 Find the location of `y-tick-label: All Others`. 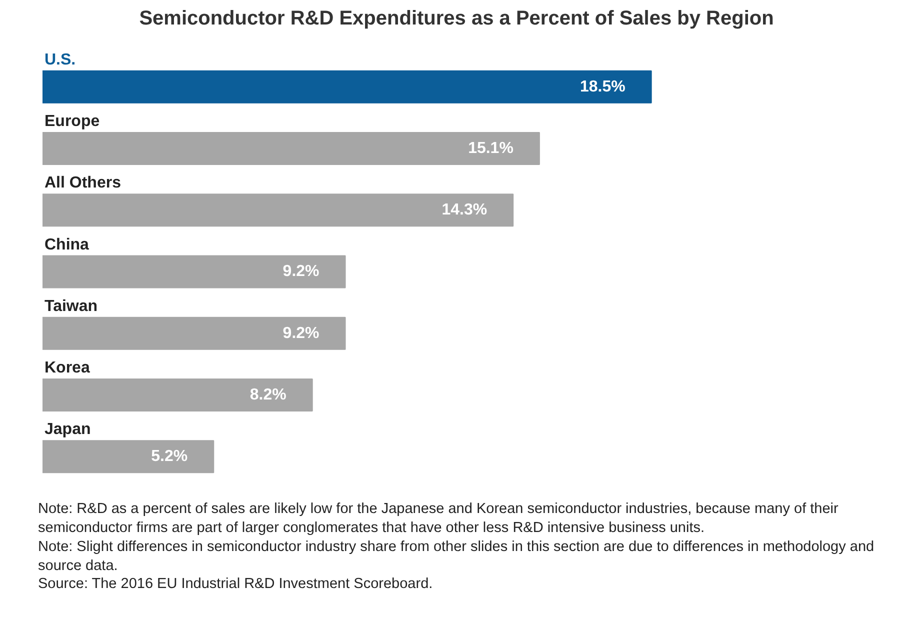

y-tick-label: All Others is located at coordinates (83, 183).